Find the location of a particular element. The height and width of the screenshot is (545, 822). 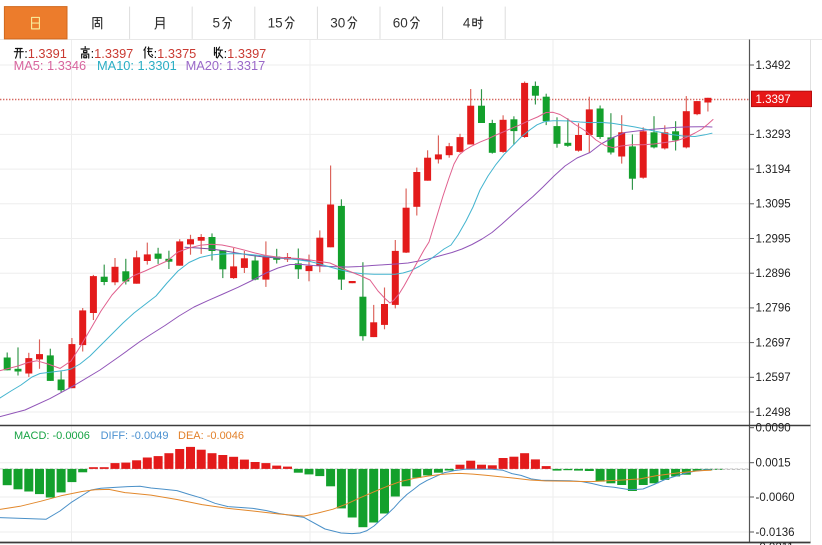

svg-text: 4 is located at coordinates (467, 23).